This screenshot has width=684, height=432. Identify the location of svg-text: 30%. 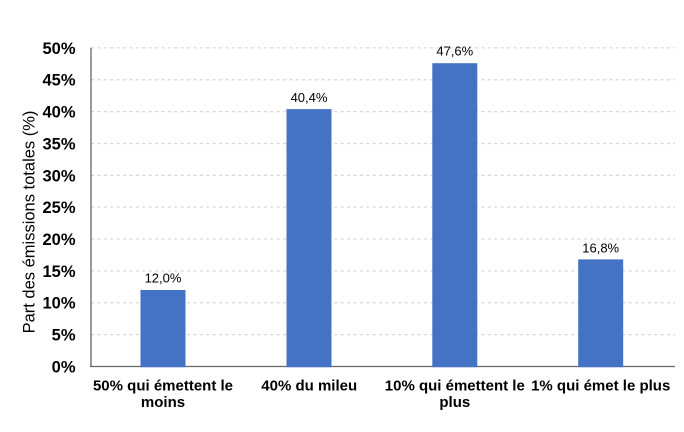
(58, 176).